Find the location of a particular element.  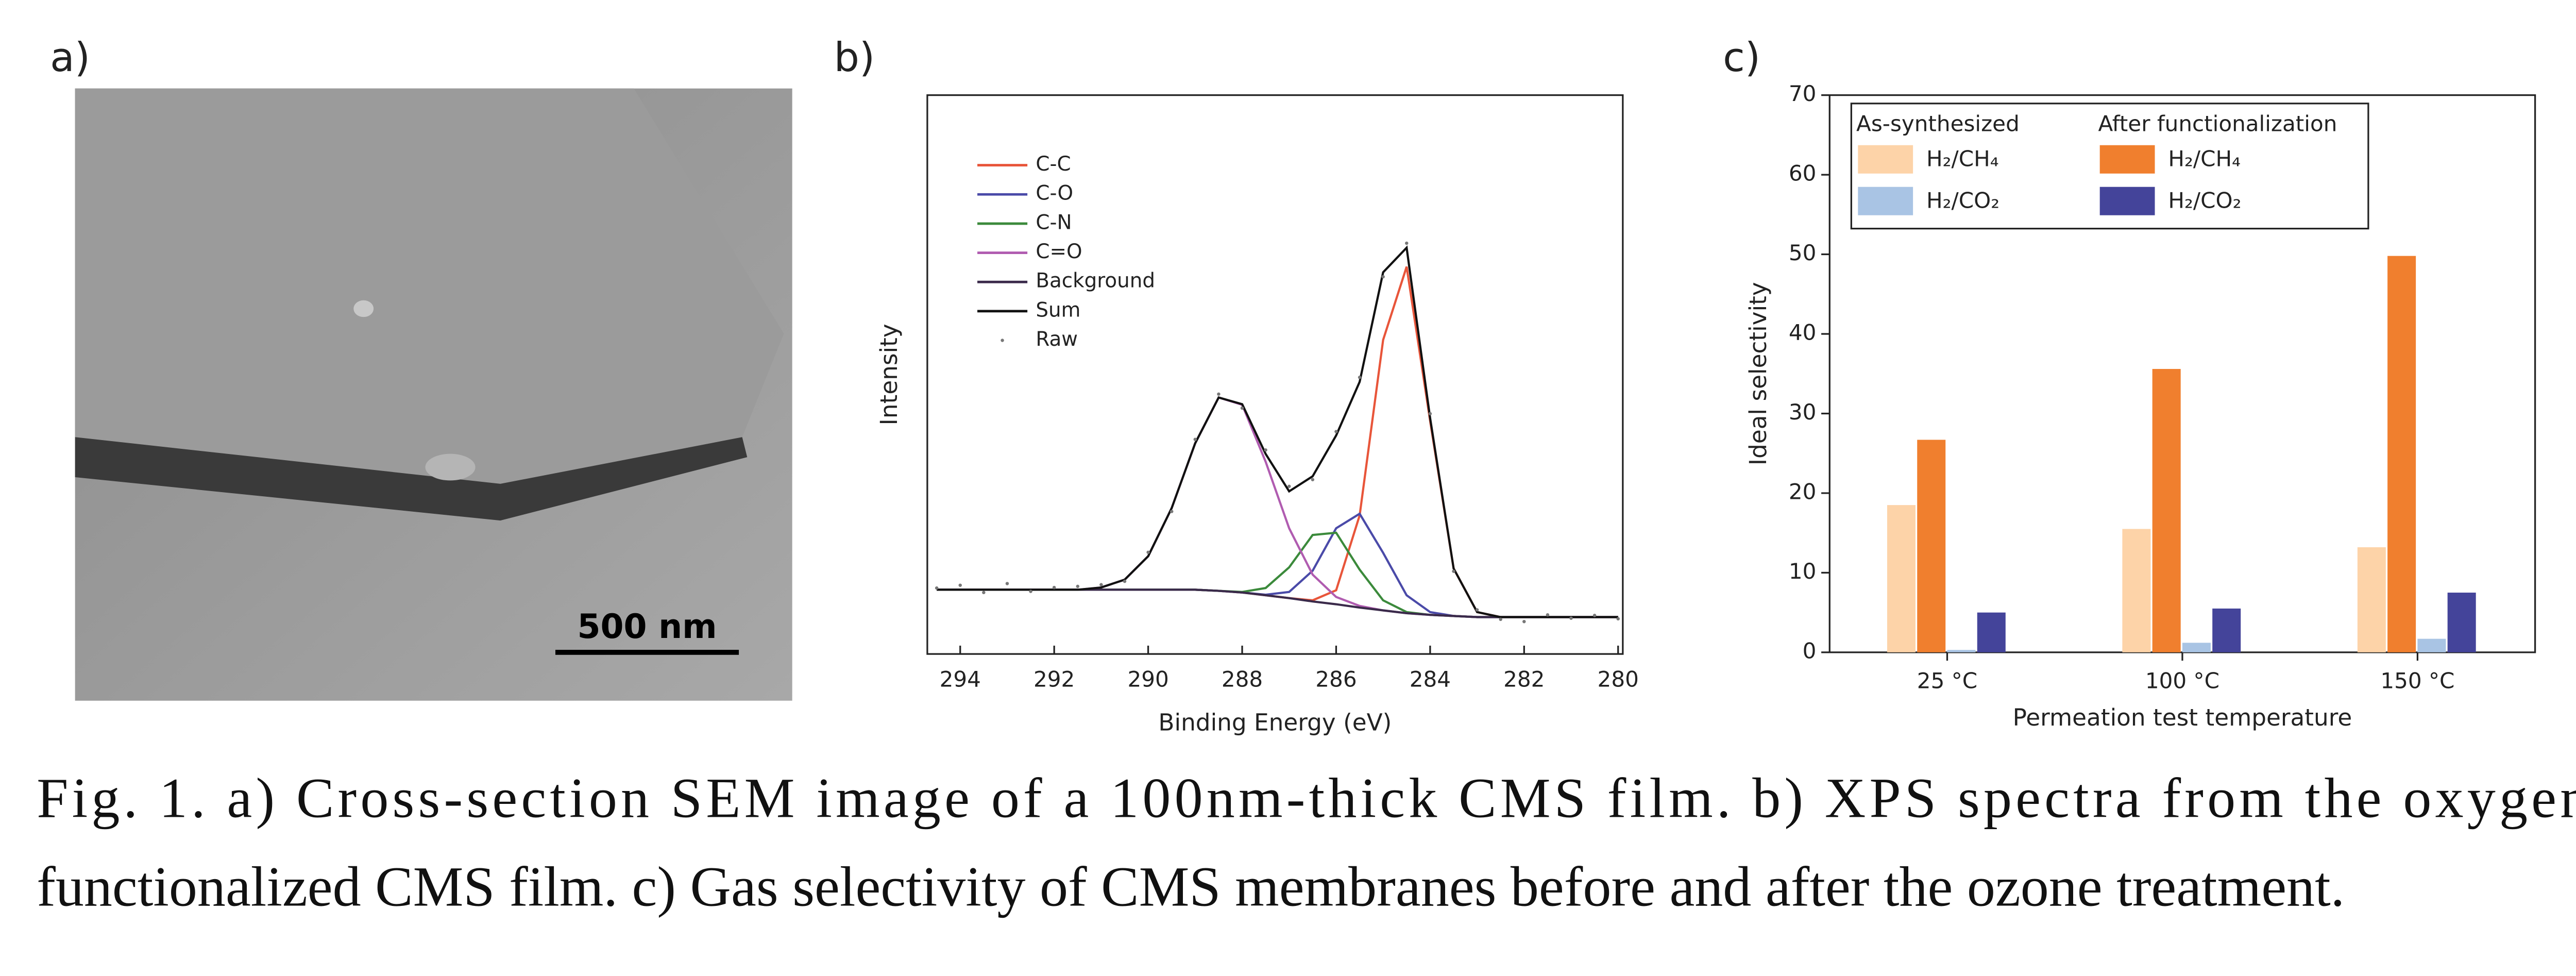

x-tick-label: 286 is located at coordinates (1336, 679).